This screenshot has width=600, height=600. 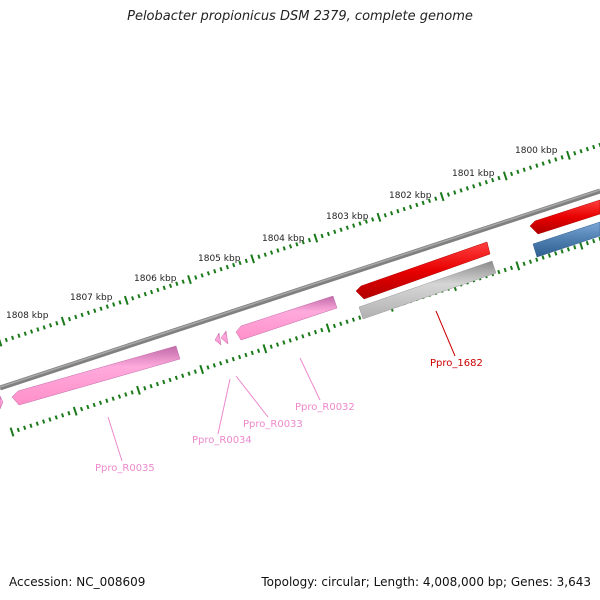 What do you see at coordinates (2, 402) in the screenshot?
I see `gene-arrow-pink-left-edge` at bounding box center [2, 402].